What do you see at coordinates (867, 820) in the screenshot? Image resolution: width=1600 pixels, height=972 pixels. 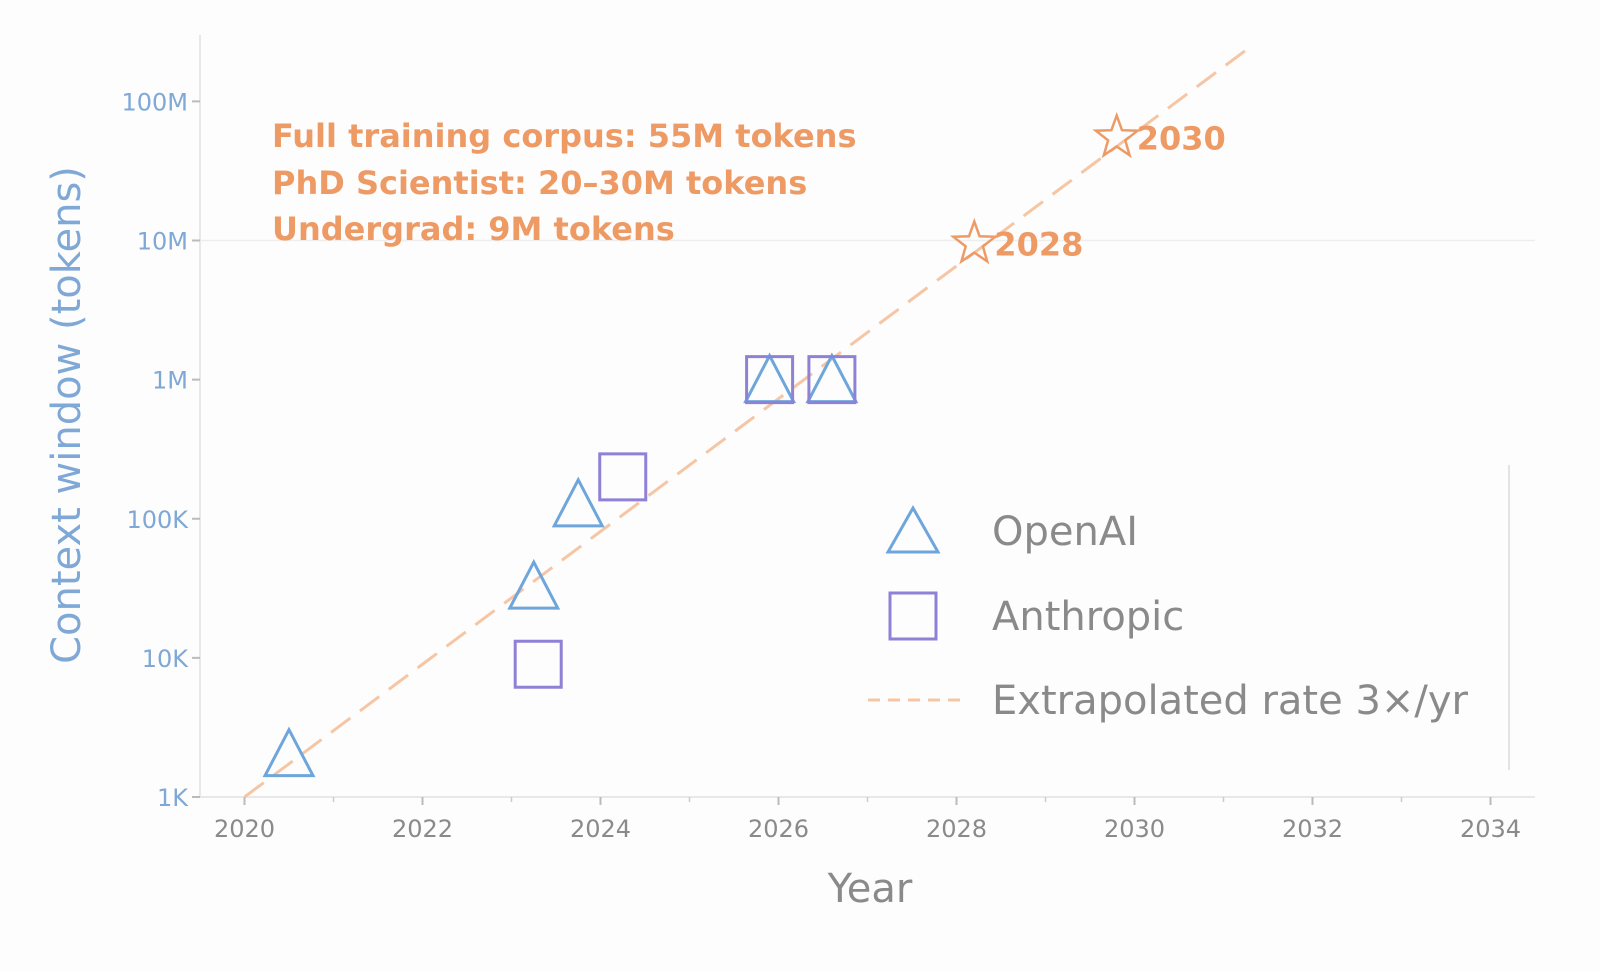 I see `x-tick-layer: 2020 2022 2024 2026 2028 2030 2032 2034` at bounding box center [867, 820].